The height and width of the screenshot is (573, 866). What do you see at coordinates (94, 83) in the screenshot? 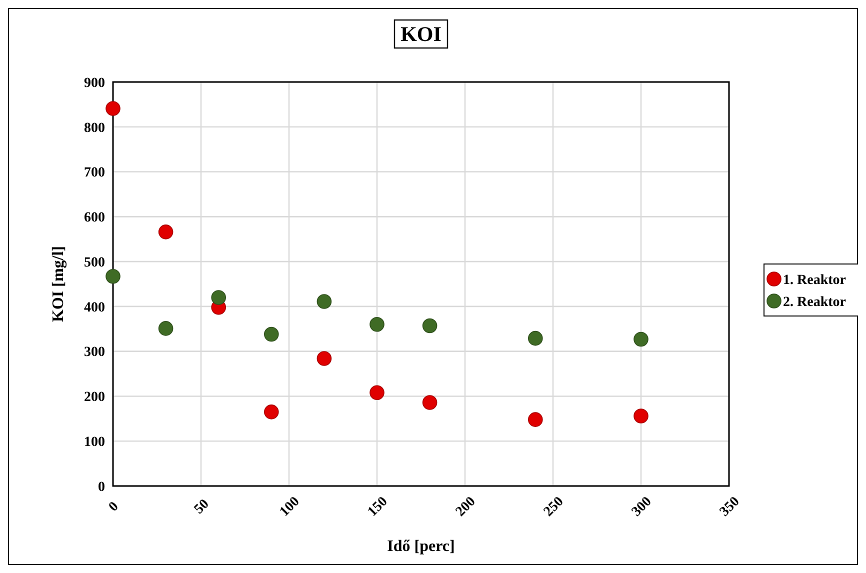
I see `y-tick-label: 900` at bounding box center [94, 83].